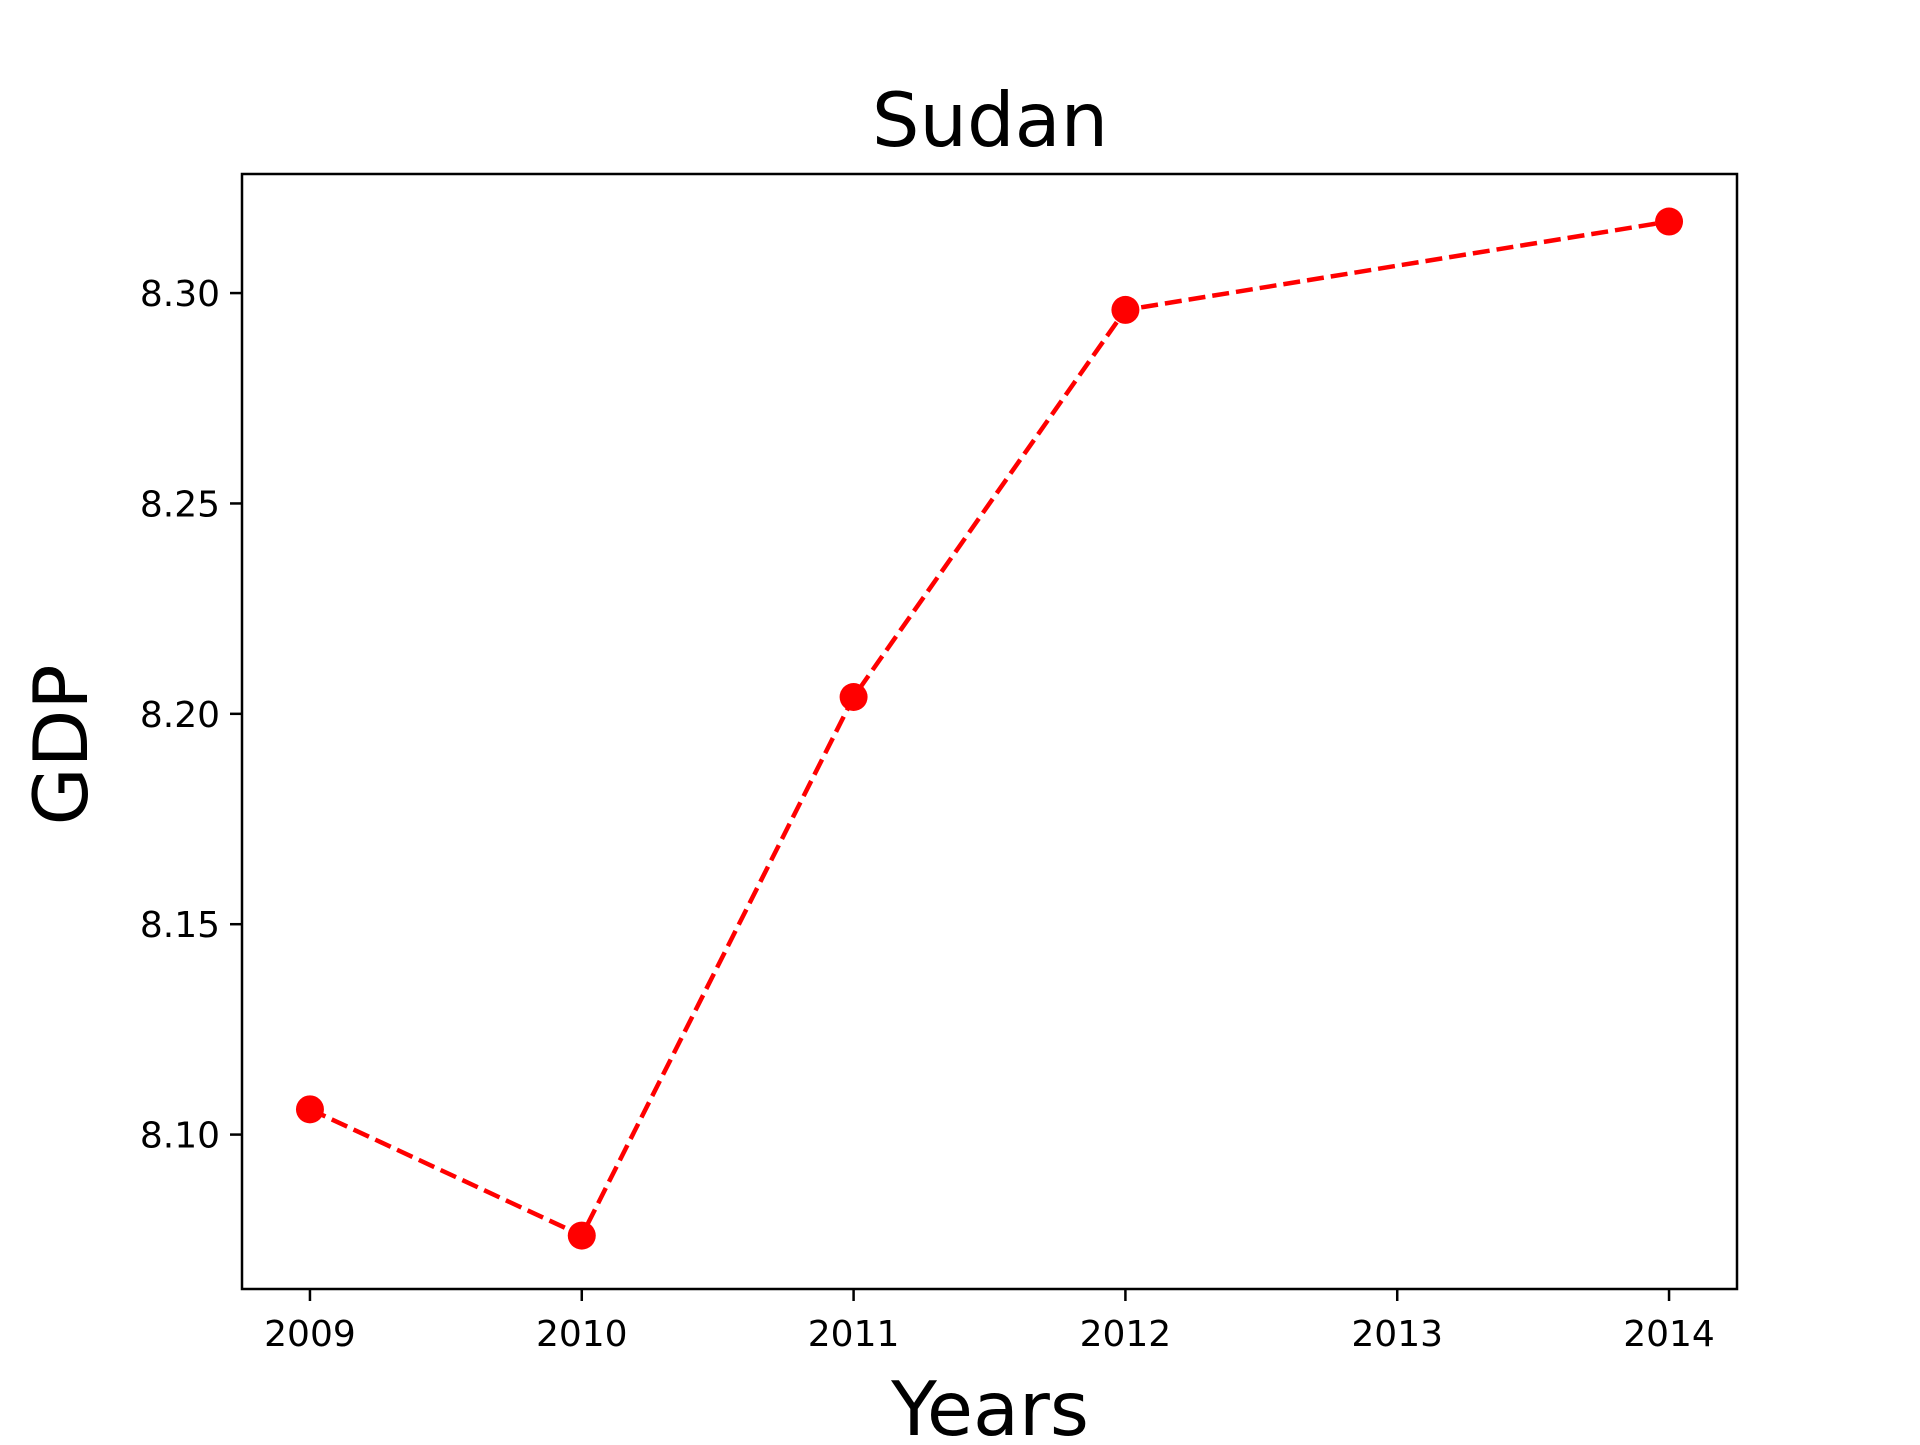 Image resolution: width=1920 pixels, height=1445 pixels. Describe the element at coordinates (180, 925) in the screenshot. I see `y-tick-label: 8.15` at that location.